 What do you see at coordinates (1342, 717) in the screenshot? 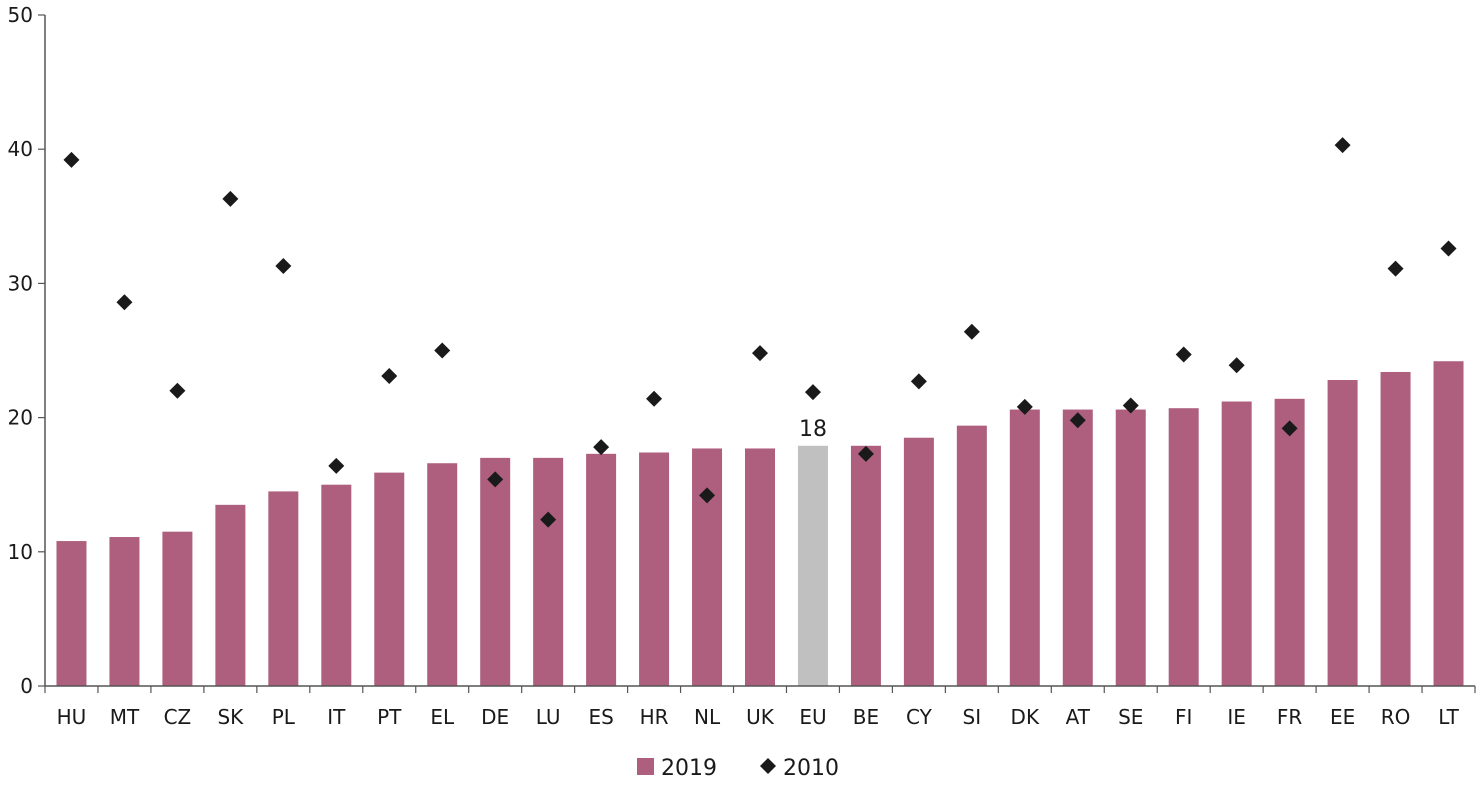
I see `x-tick-label: EE` at bounding box center [1342, 717].